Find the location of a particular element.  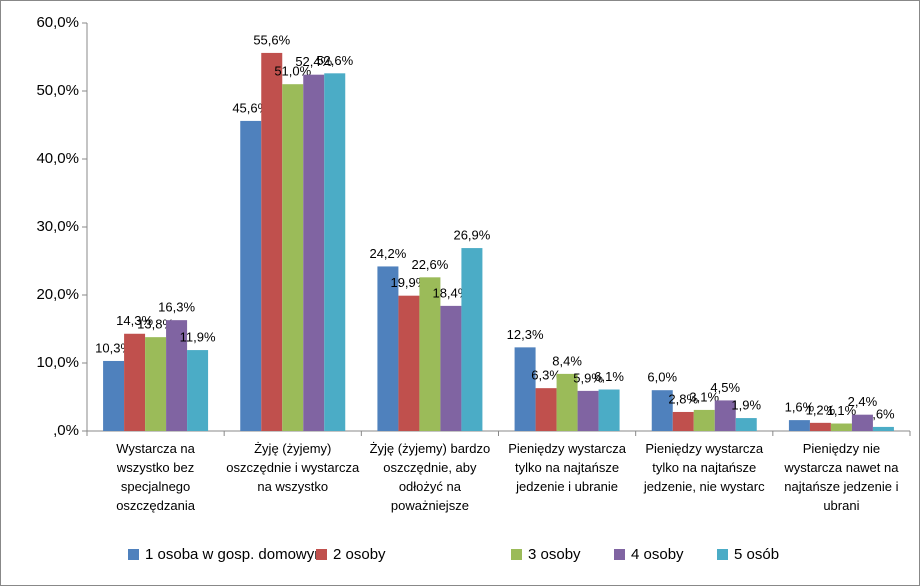

y-tick-label: 60,0% is located at coordinates (57, 22).